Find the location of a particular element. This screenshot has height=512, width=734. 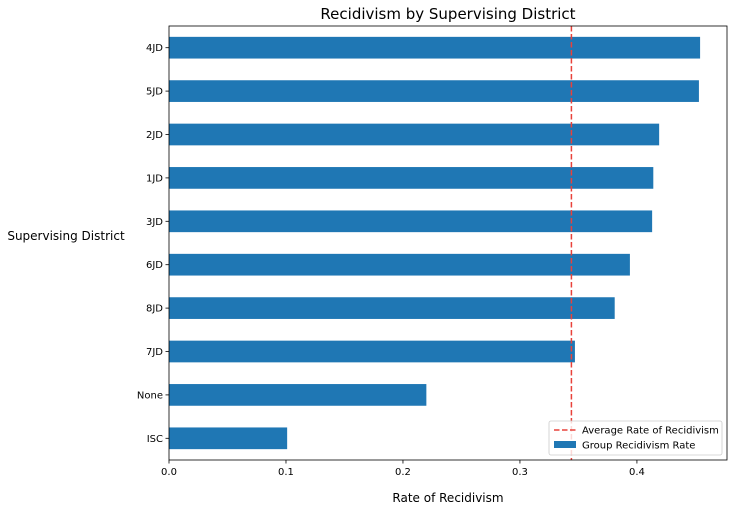

bar-4jd is located at coordinates (435, 47).